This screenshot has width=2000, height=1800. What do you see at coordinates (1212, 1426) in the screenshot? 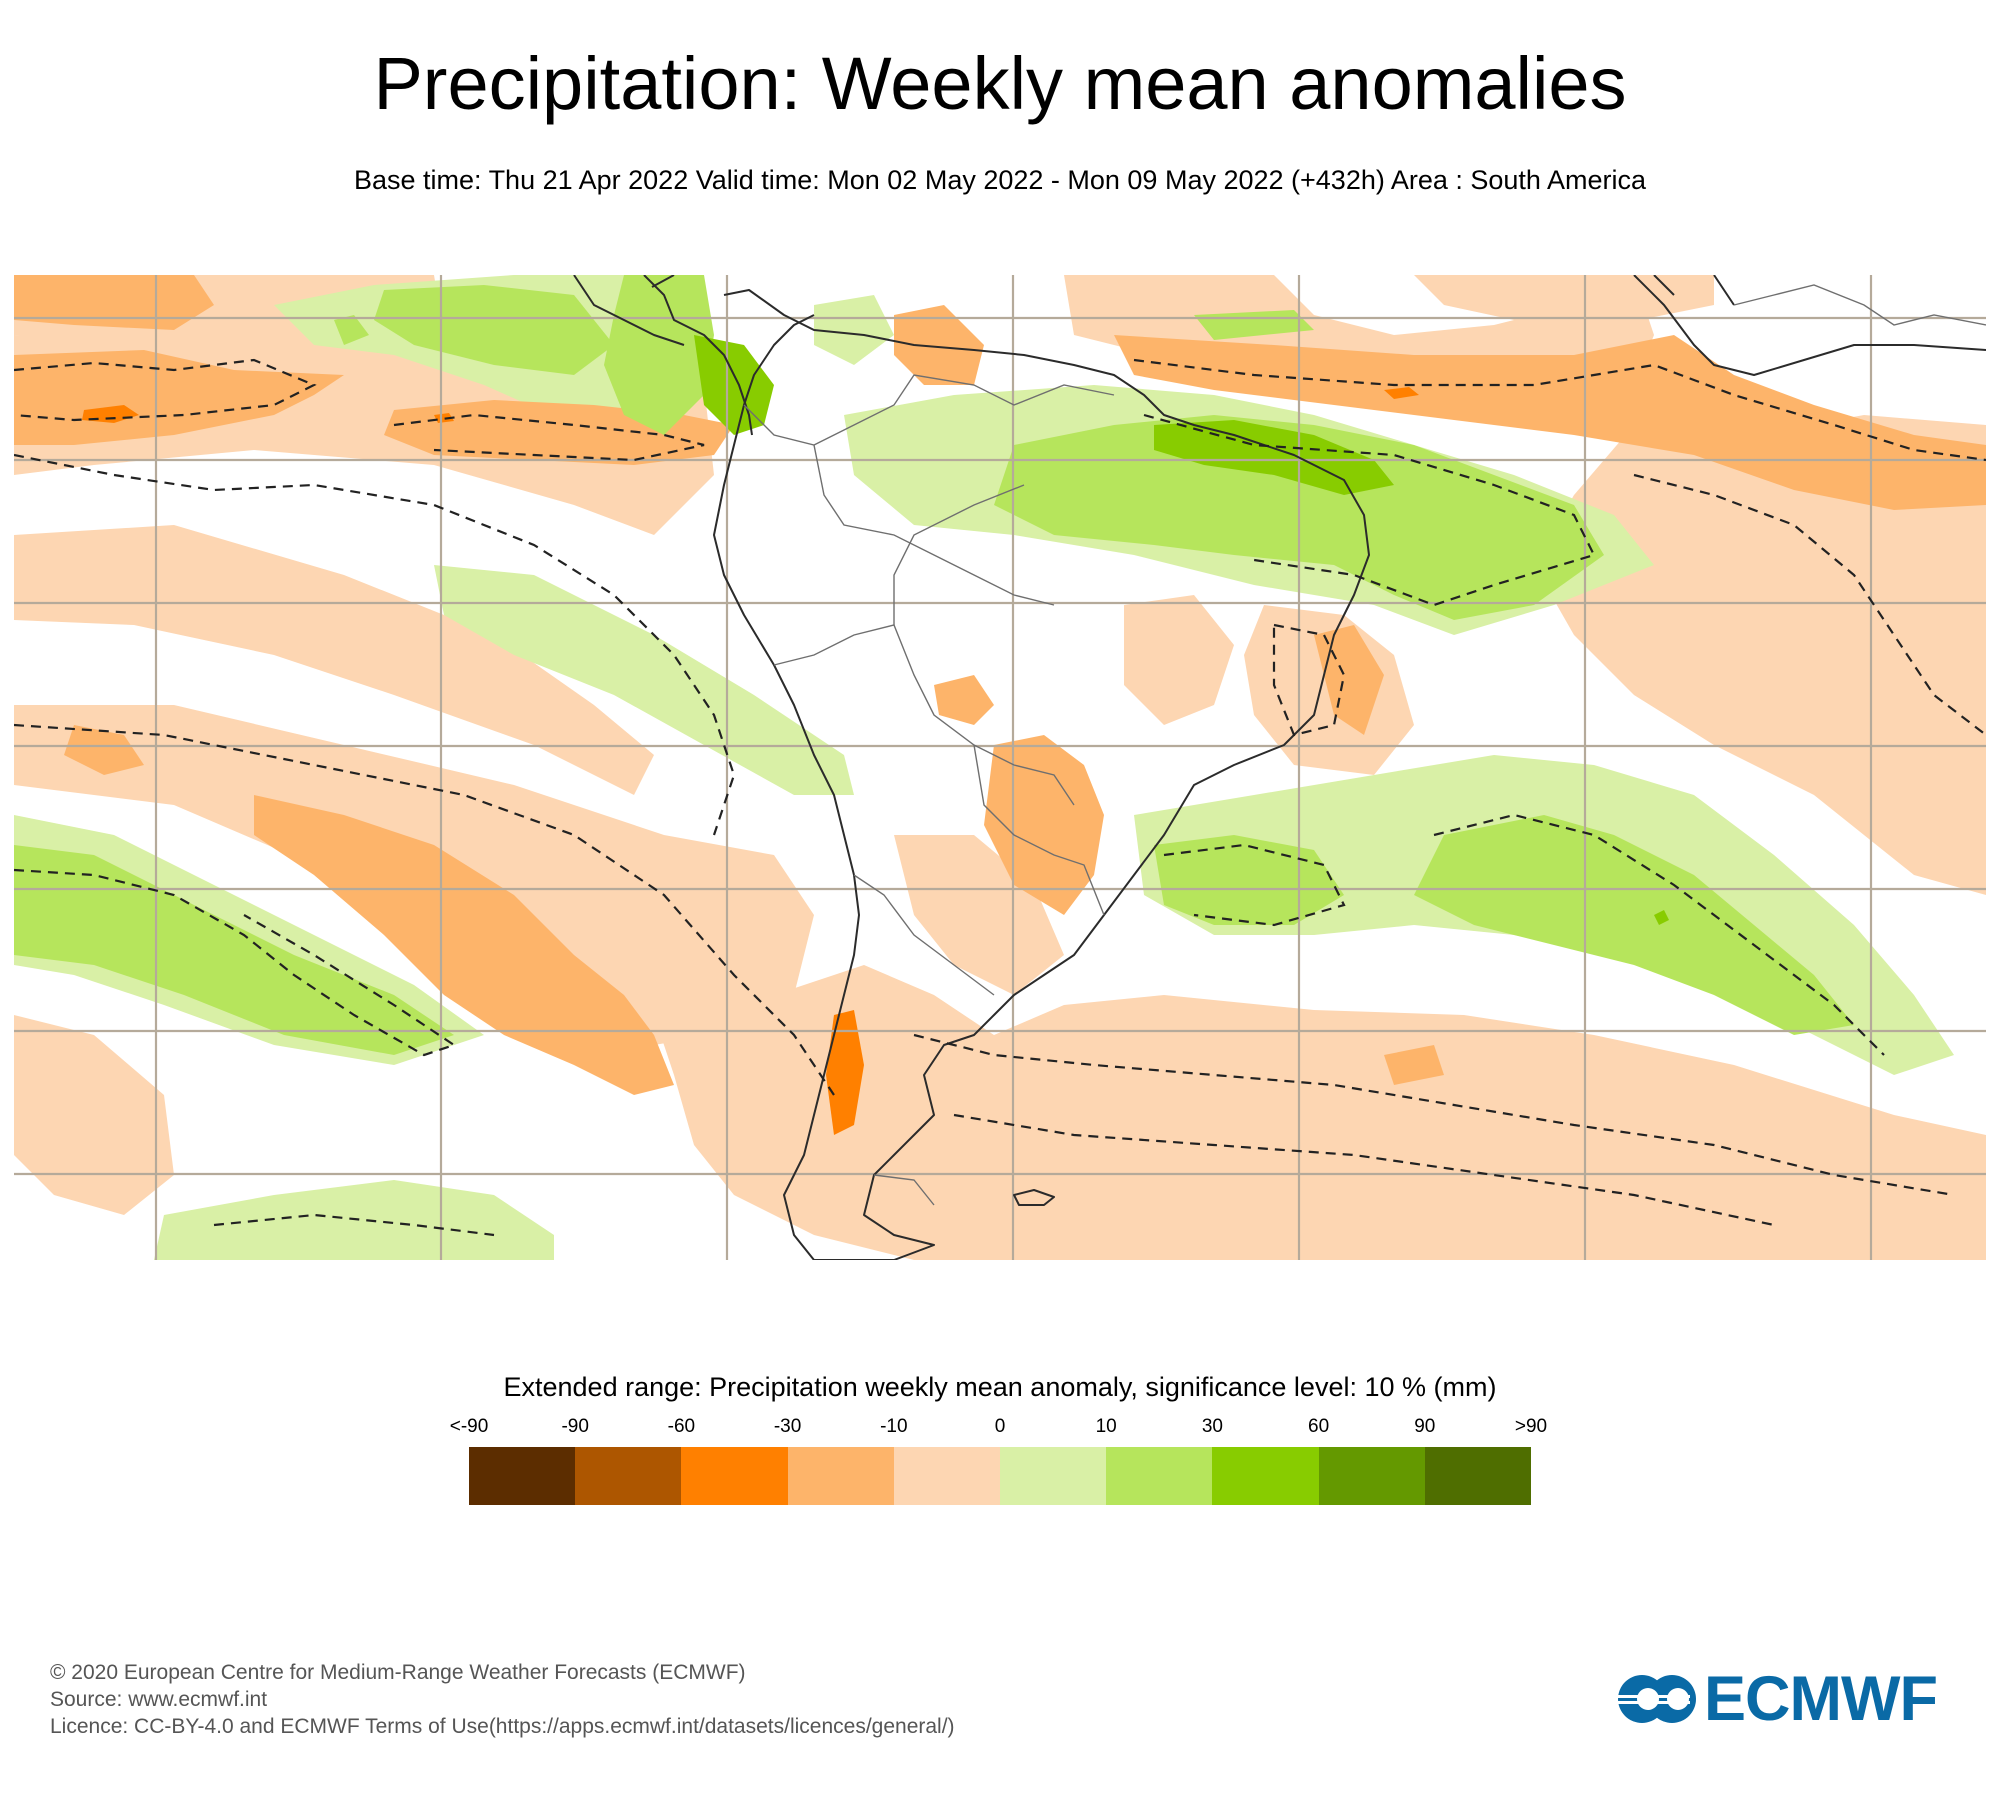
I see `colorbar-tick-label: 30` at bounding box center [1212, 1426].